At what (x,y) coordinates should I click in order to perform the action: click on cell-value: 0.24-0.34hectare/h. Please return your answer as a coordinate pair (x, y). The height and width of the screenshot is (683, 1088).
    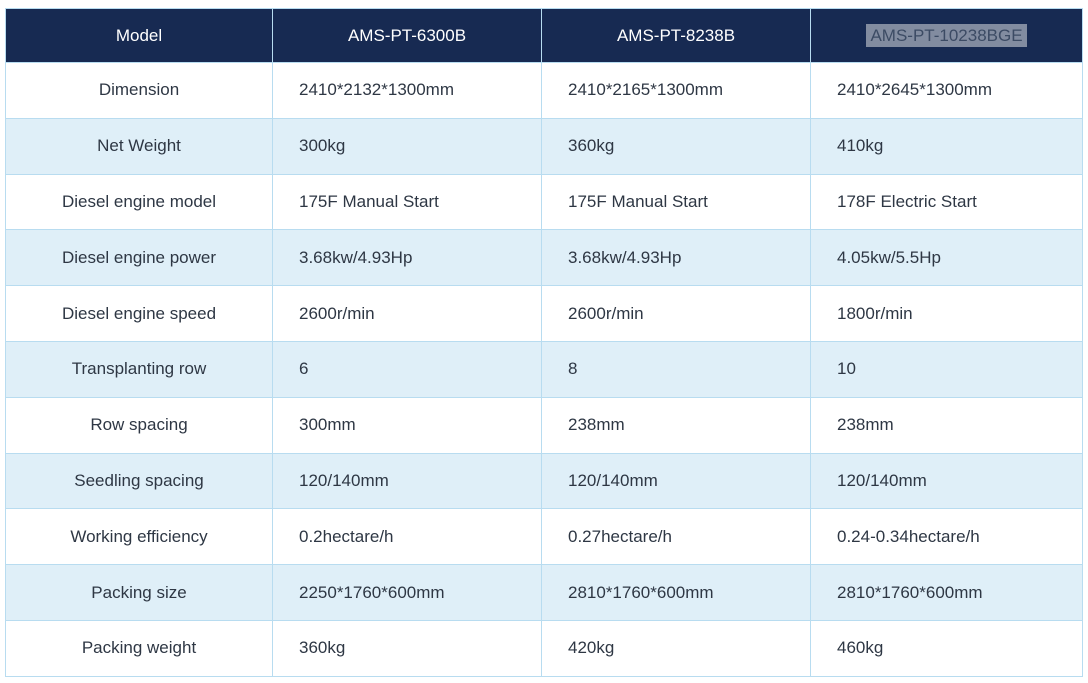
    Looking at the image, I should click on (946, 537).